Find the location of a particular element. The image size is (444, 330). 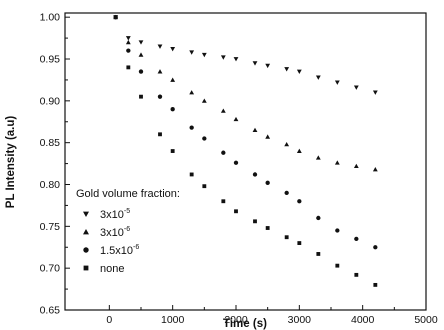

x-tick-label: 0 is located at coordinates (109, 320).